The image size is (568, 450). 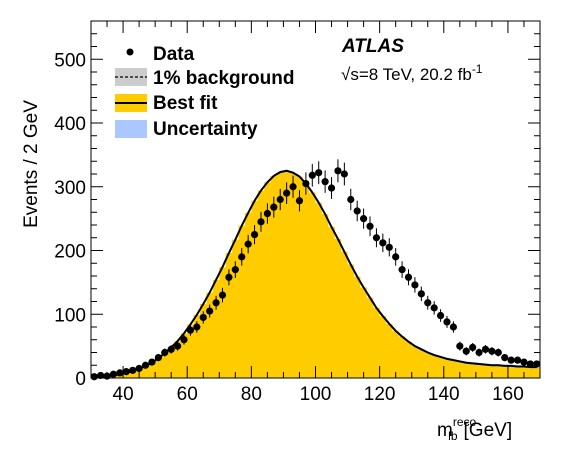 I want to click on x-axis-title-sup: reco, so click(x=465, y=422).